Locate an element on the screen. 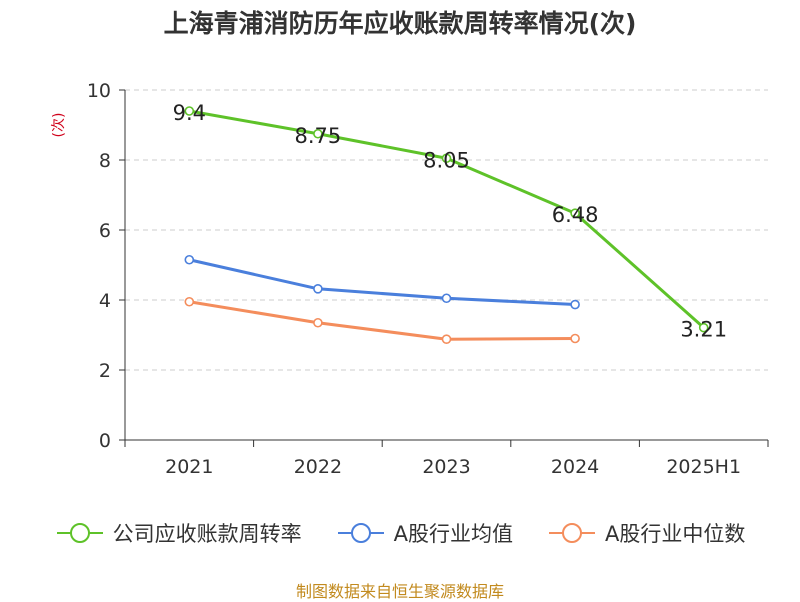  y-axis-label: (次) is located at coordinates (59, 125).